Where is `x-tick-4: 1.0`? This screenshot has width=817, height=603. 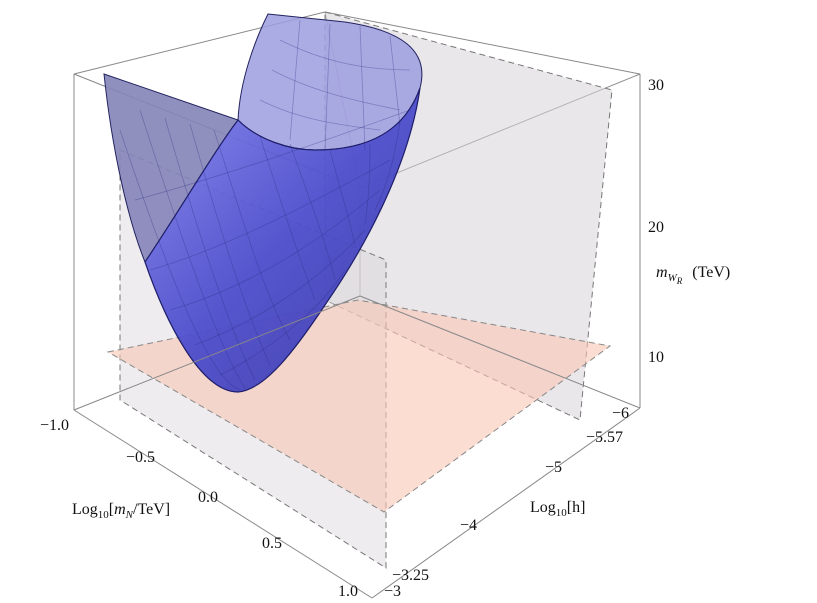
x-tick-4: 1.0 is located at coordinates (348, 591).